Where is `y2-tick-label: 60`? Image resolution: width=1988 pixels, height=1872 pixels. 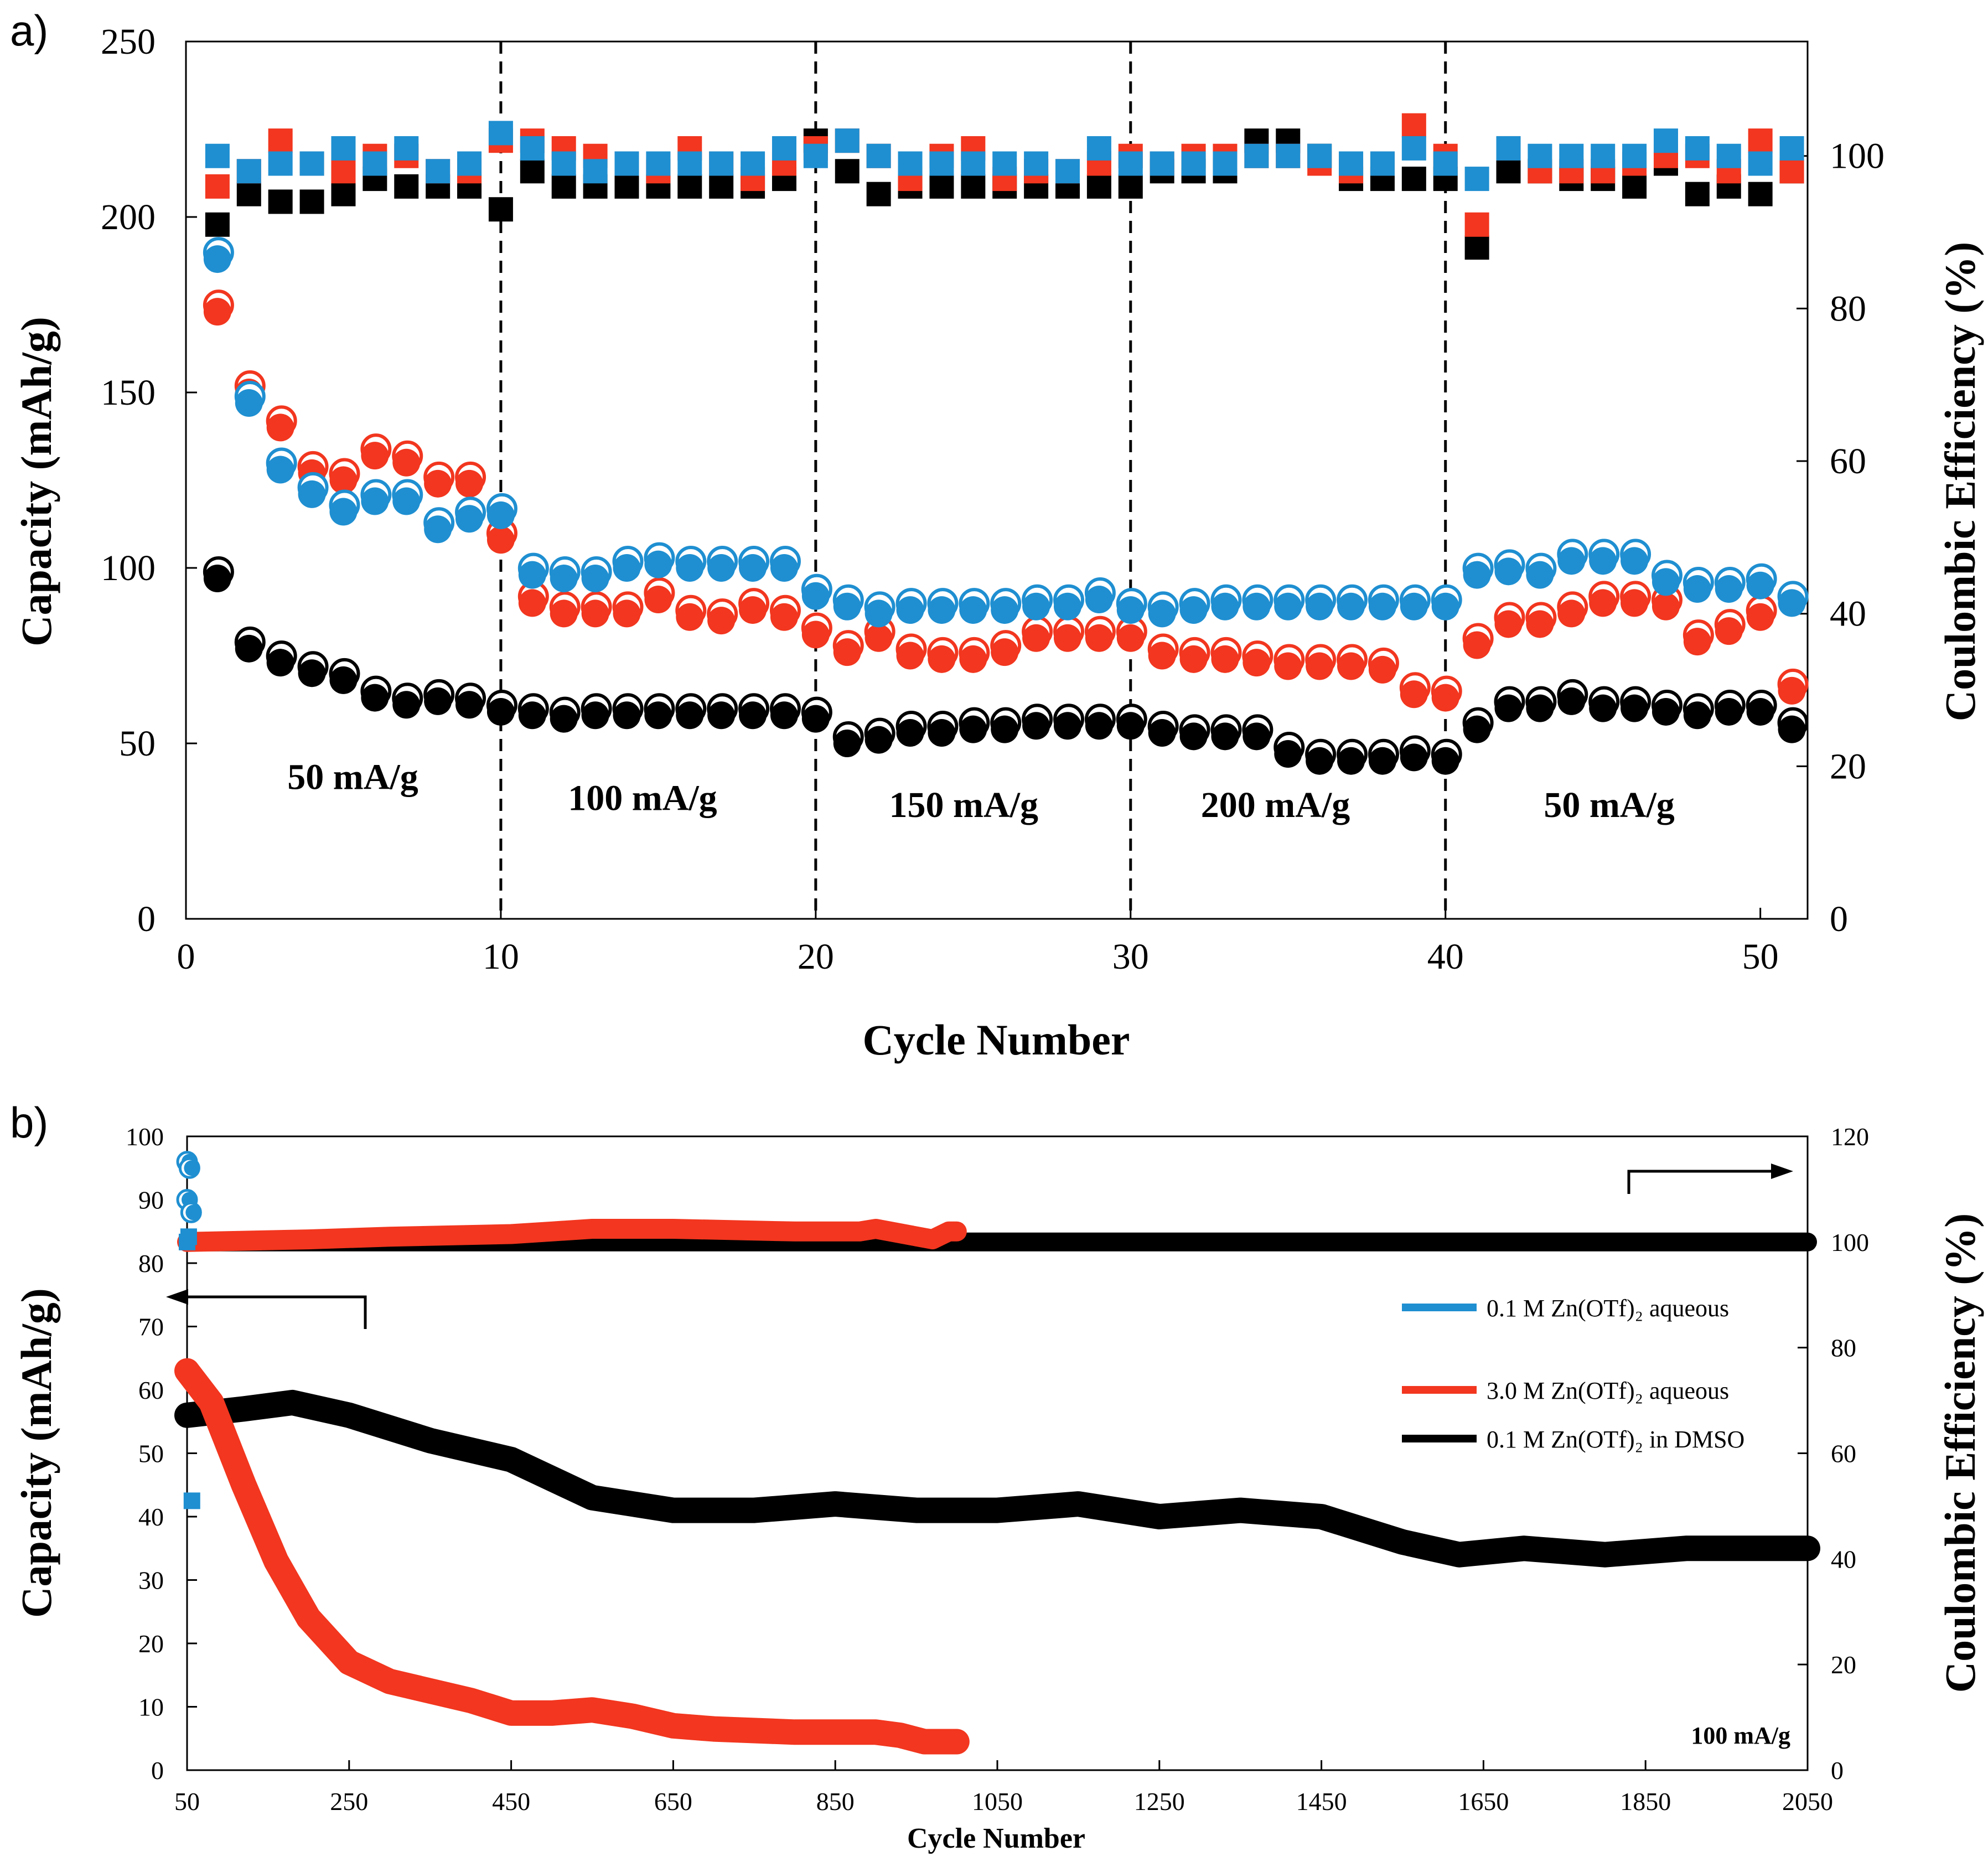 y2-tick-label: 60 is located at coordinates (1844, 1454).